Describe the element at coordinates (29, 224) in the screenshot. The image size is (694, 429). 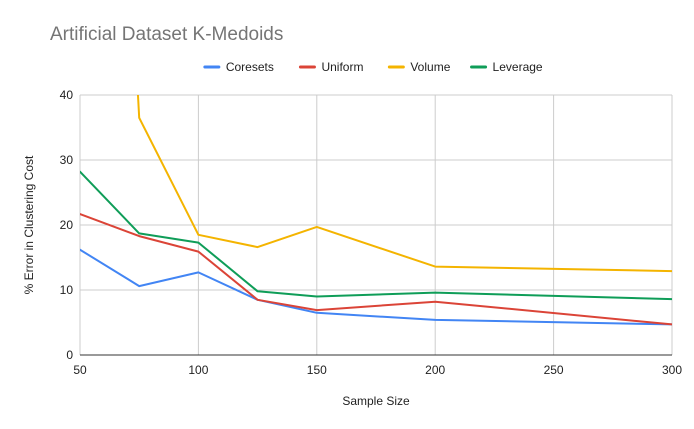
I see `y-axis-title: % Error in Clustering Cost` at that location.